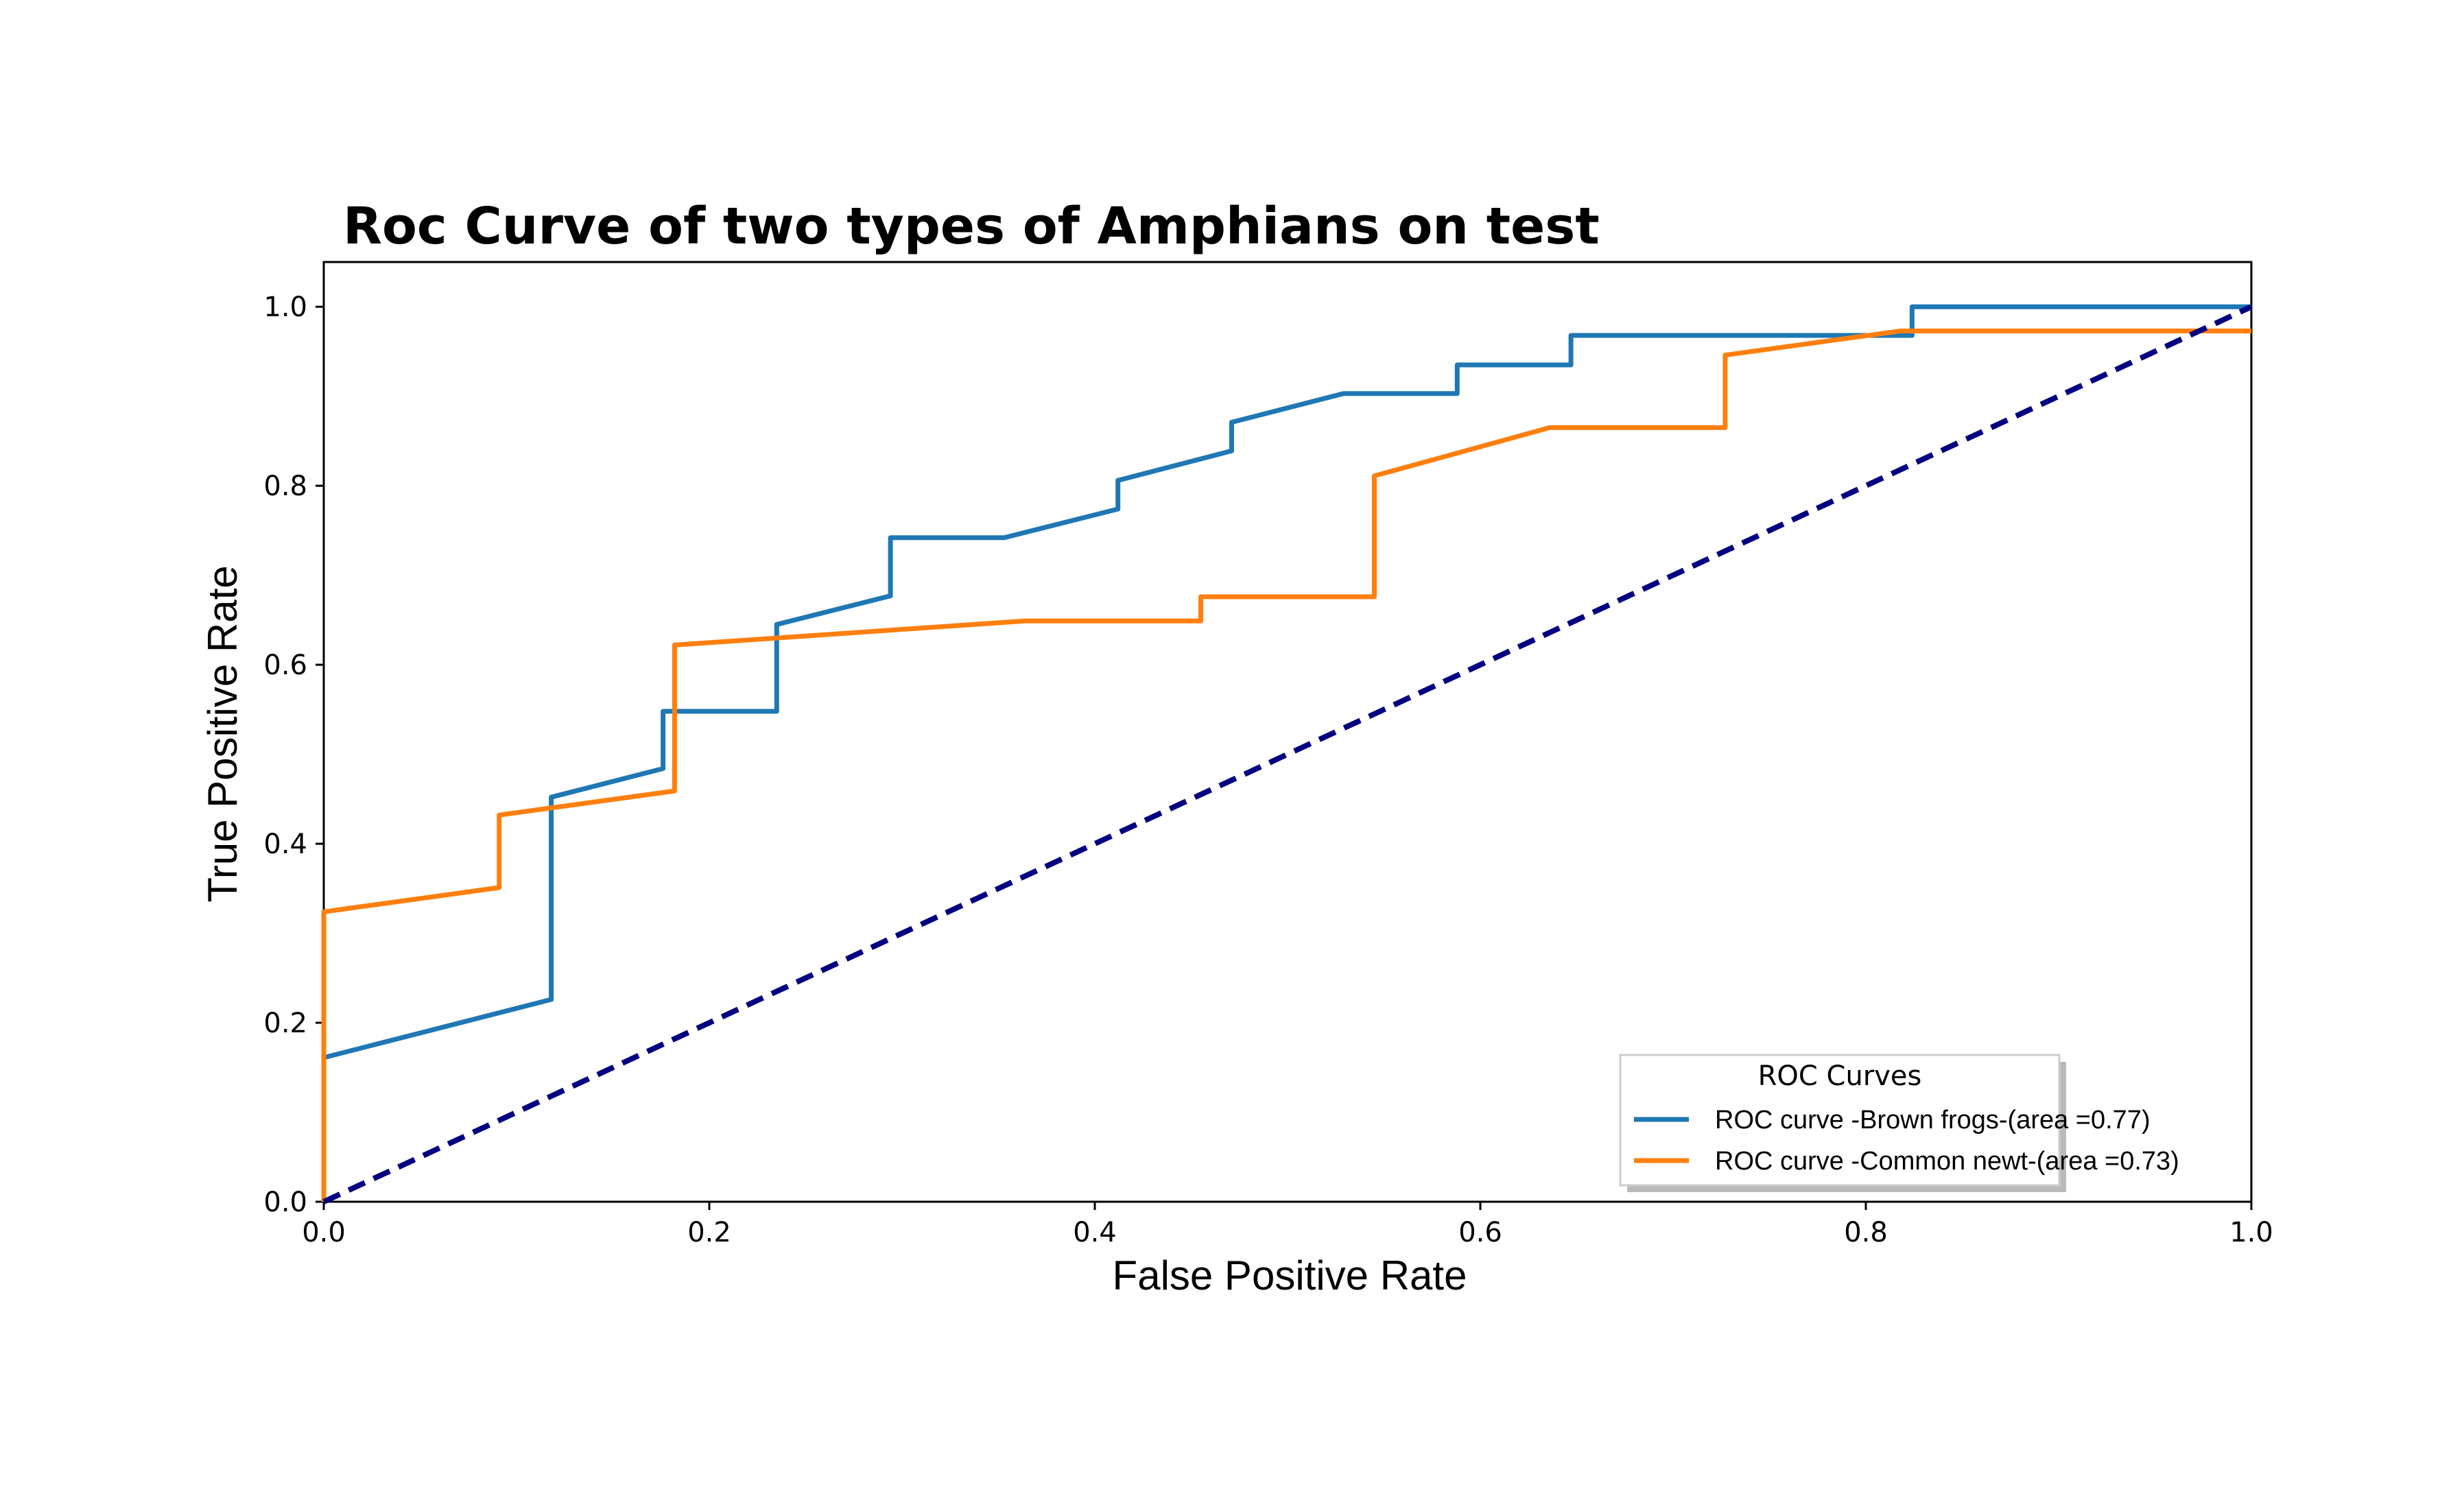 This screenshot has width=2464, height=1496. Describe the element at coordinates (1866, 1232) in the screenshot. I see `x-tick-label: 0.8` at that location.